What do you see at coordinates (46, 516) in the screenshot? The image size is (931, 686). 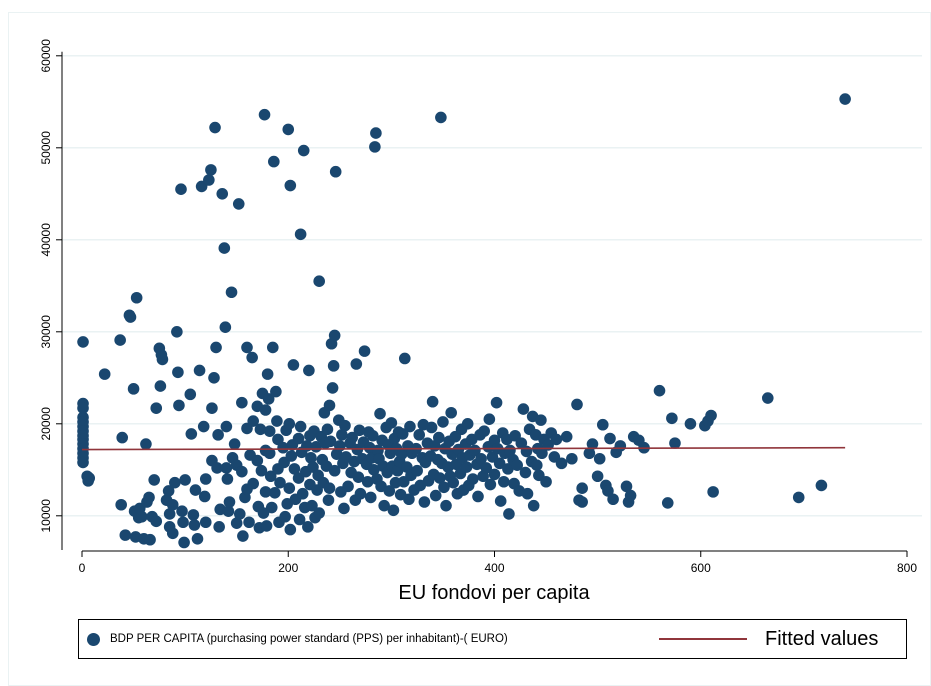 I see `y-tick-label: 10000` at bounding box center [46, 516].